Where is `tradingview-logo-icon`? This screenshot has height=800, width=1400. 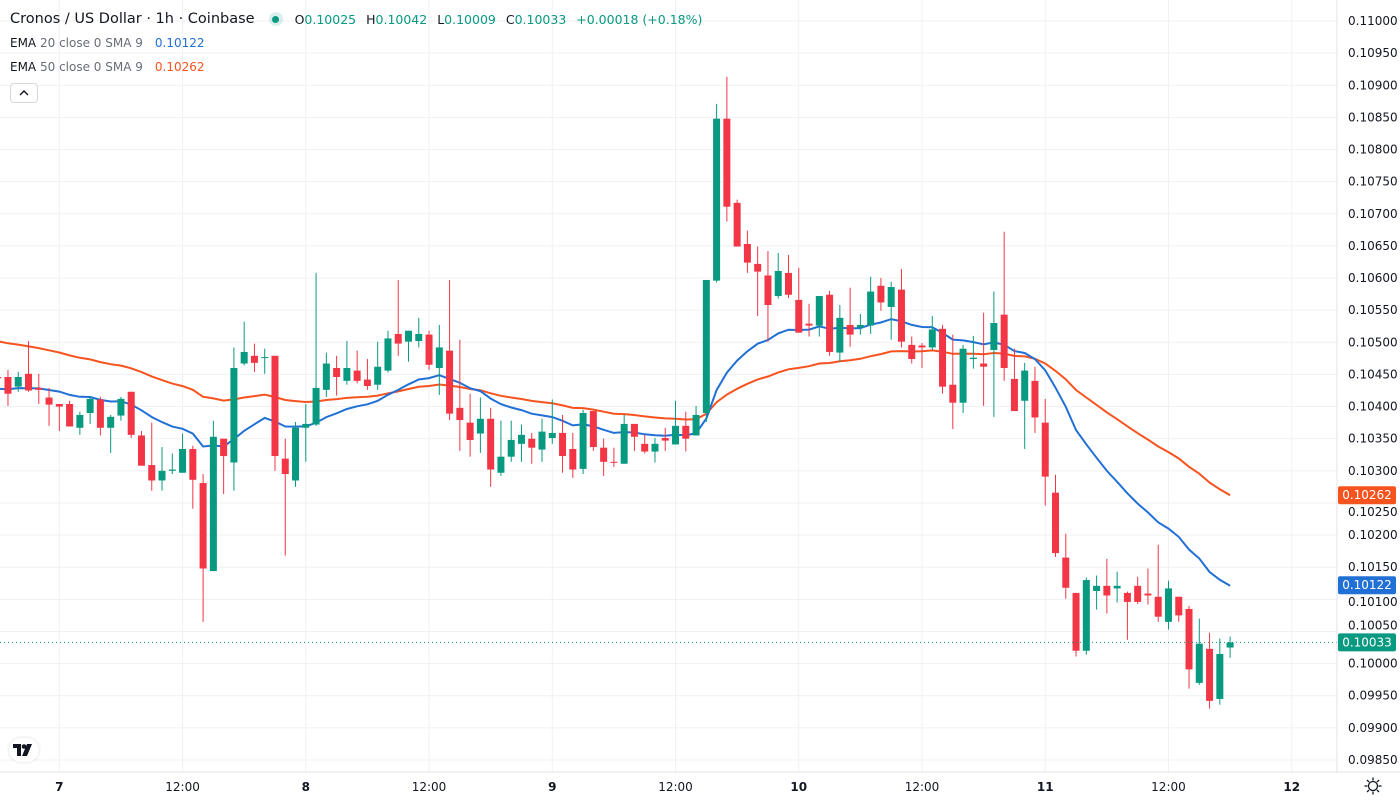
tradingview-logo-icon is located at coordinates (22, 750).